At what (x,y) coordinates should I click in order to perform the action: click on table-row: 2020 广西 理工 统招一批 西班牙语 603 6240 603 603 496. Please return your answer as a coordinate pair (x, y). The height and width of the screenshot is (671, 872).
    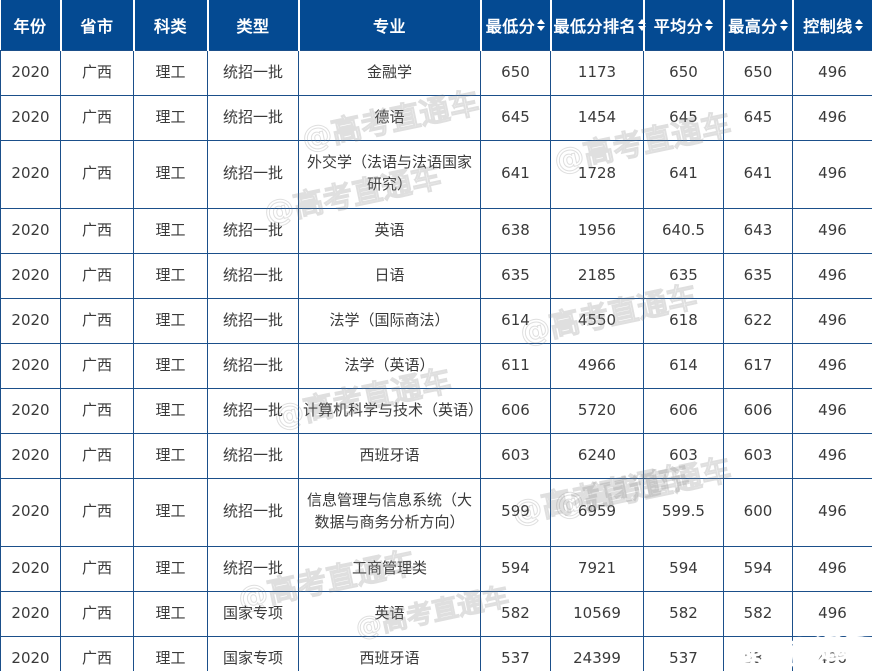
    Looking at the image, I should click on (436, 455).